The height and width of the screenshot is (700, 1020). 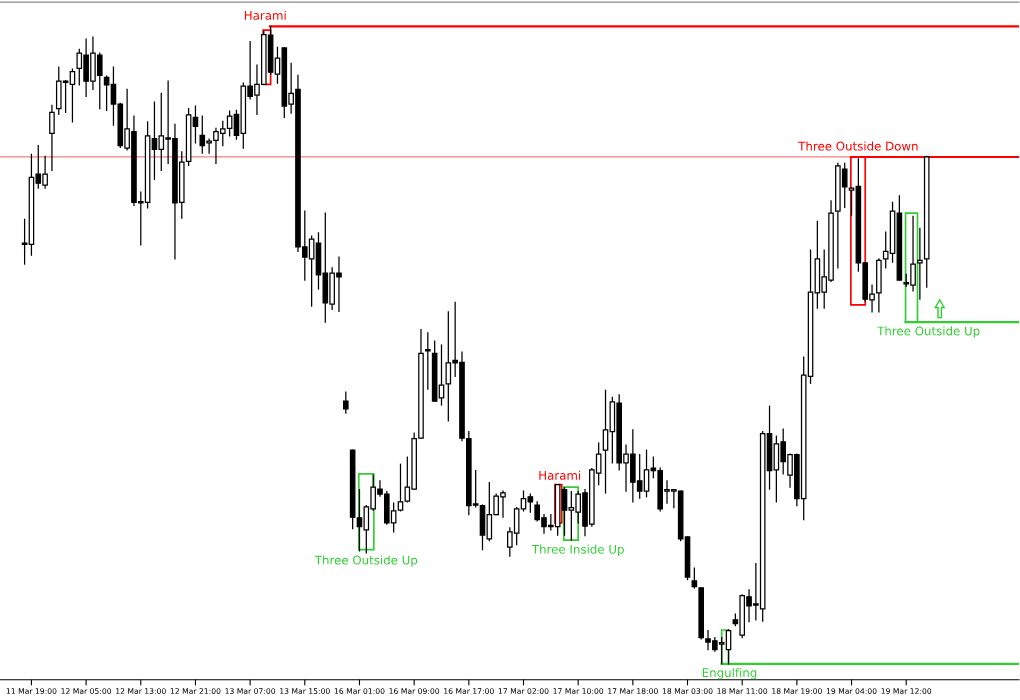 What do you see at coordinates (265, 15) in the screenshot?
I see `ref-line-label: Harami` at bounding box center [265, 15].